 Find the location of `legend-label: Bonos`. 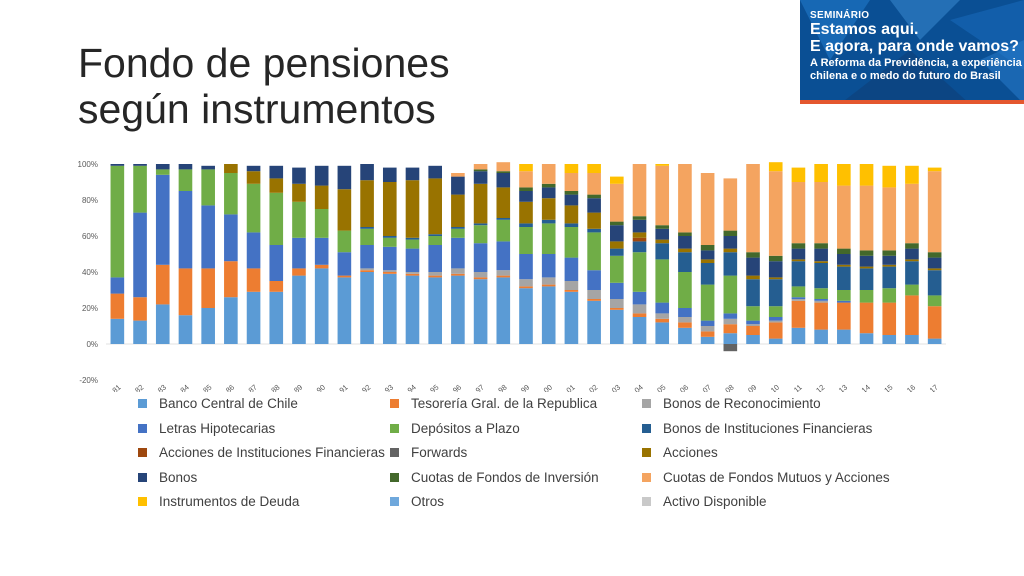

legend-label: Bonos is located at coordinates (178, 477).